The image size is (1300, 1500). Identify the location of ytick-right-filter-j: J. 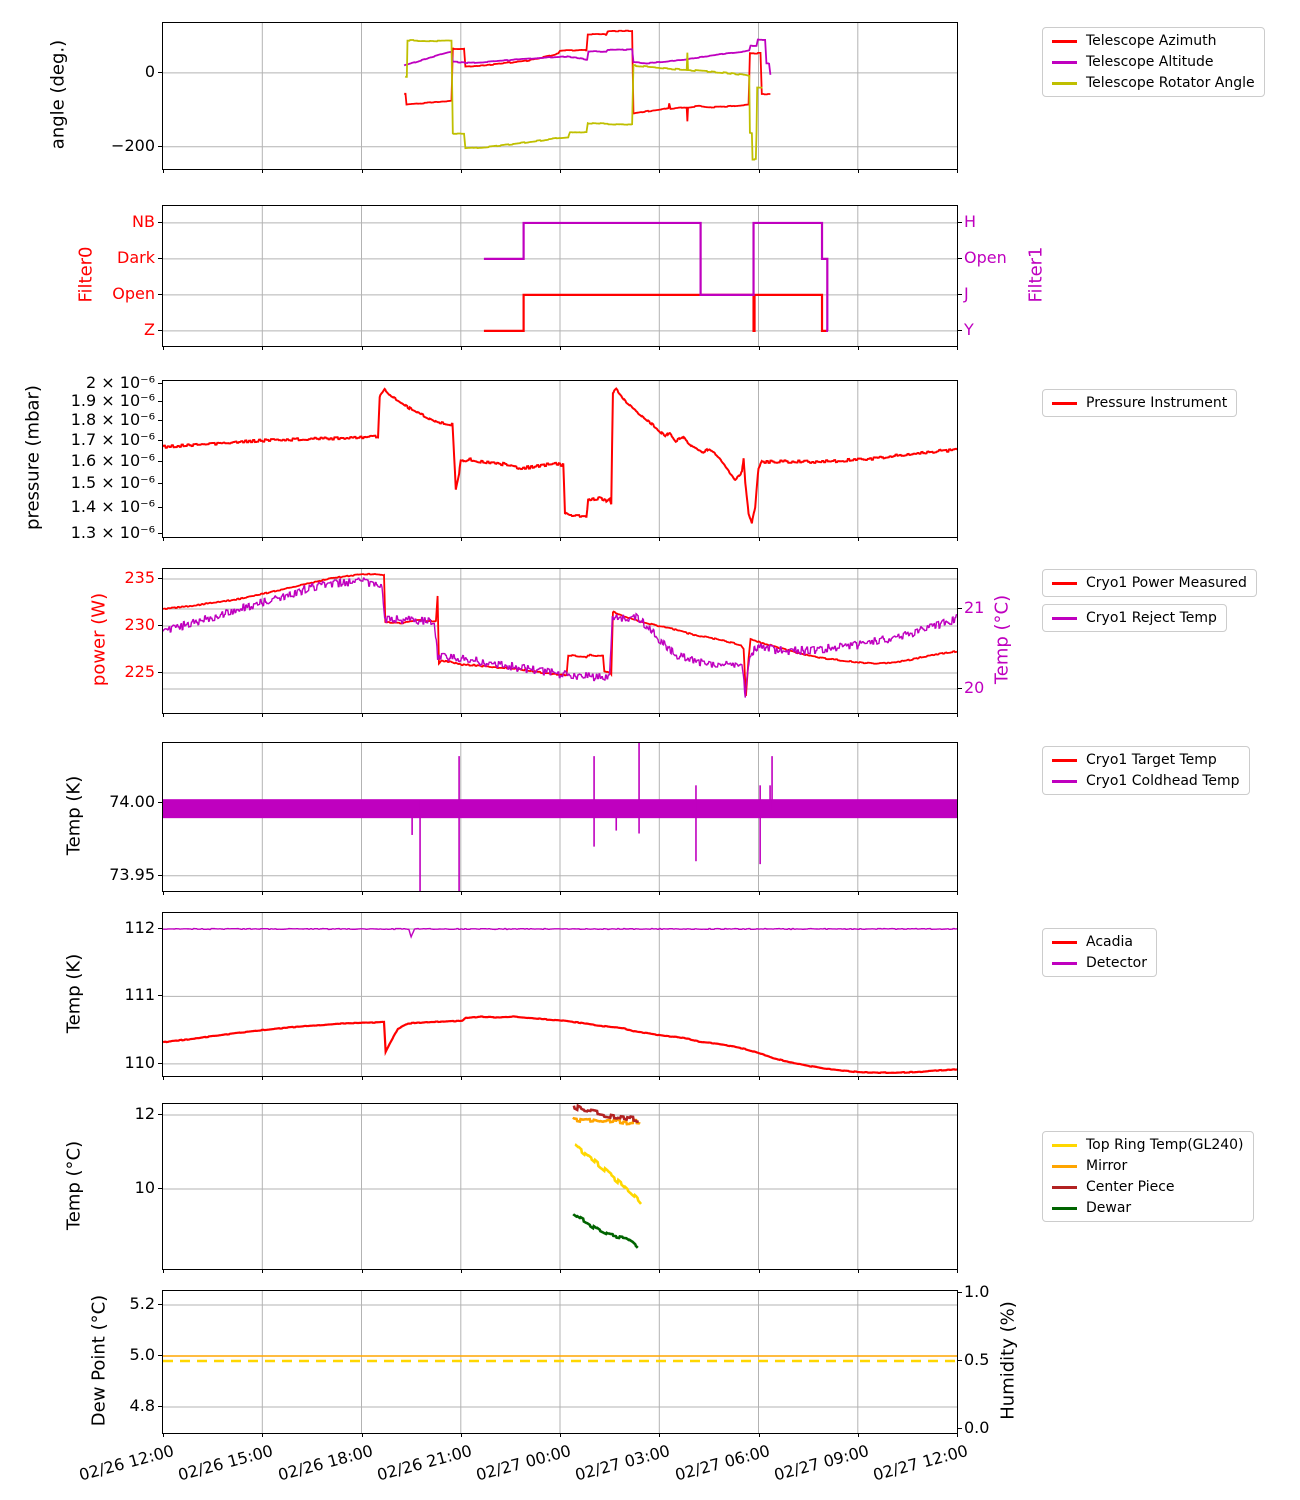
(966, 293).